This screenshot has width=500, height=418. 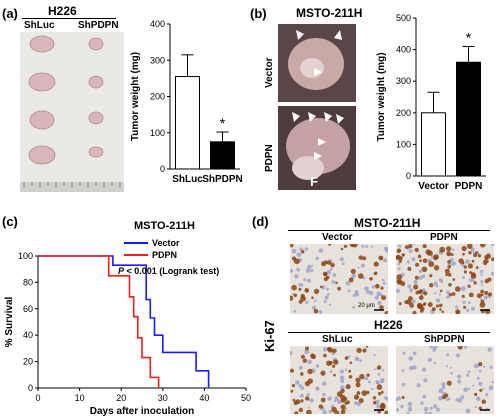 What do you see at coordinates (121, 398) in the screenshot?
I see `x-tick-label: 20` at bounding box center [121, 398].